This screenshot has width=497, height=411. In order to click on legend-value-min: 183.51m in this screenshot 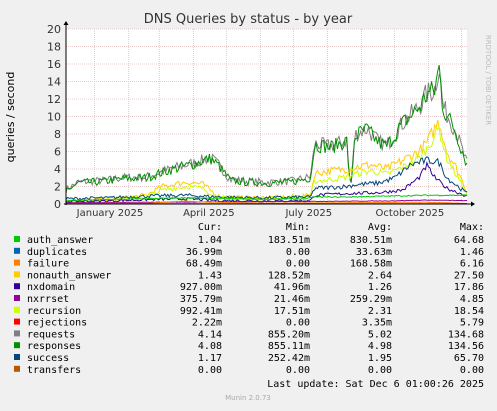, I will do `click(289, 240)`.